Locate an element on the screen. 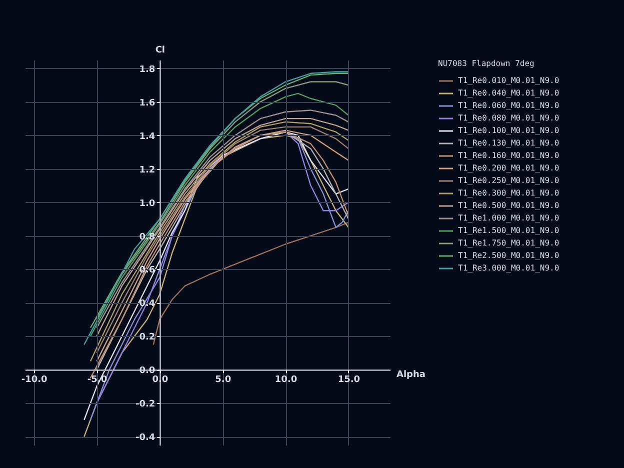  y-tick-label: 0.4 is located at coordinates (147, 304).